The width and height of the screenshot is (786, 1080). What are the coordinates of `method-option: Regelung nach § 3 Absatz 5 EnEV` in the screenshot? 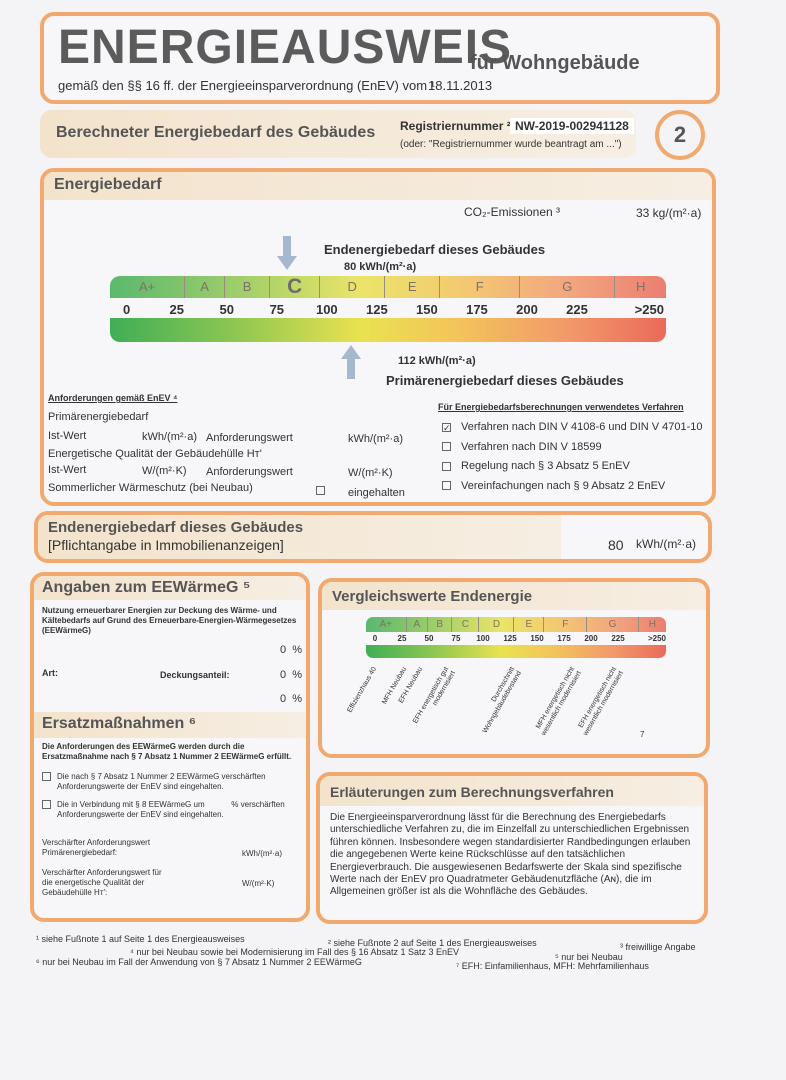 It's located at (572, 467).